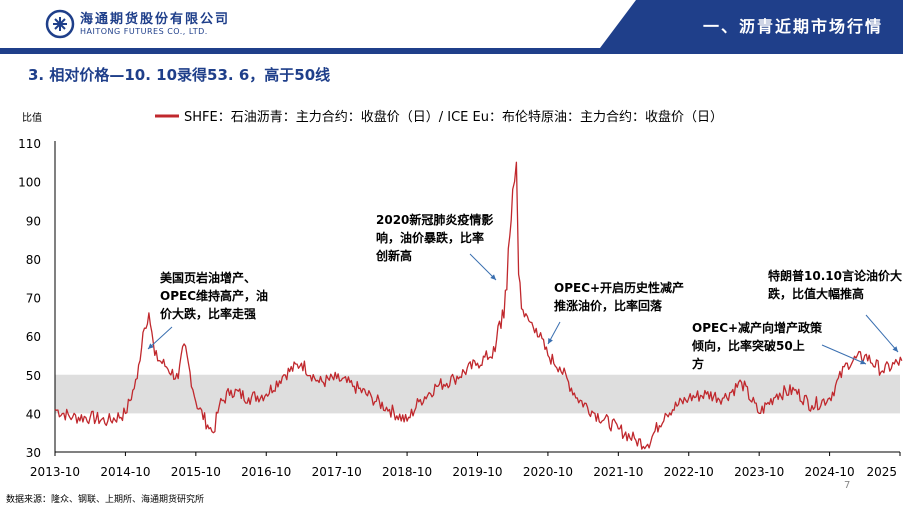 The image size is (903, 509). What do you see at coordinates (33, 414) in the screenshot?
I see `y-tick-label: 40` at bounding box center [33, 414].